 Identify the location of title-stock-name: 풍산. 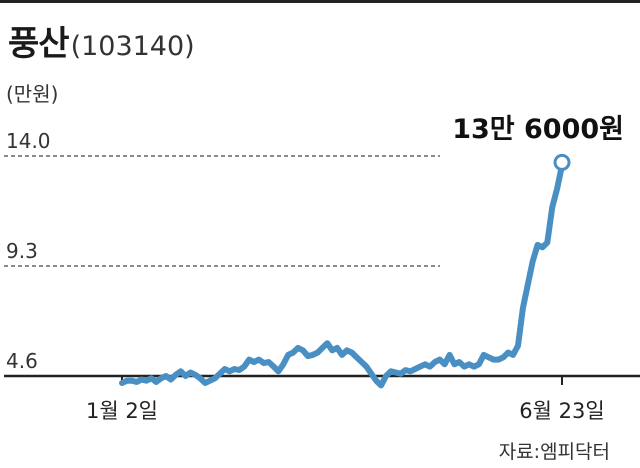
(39, 44).